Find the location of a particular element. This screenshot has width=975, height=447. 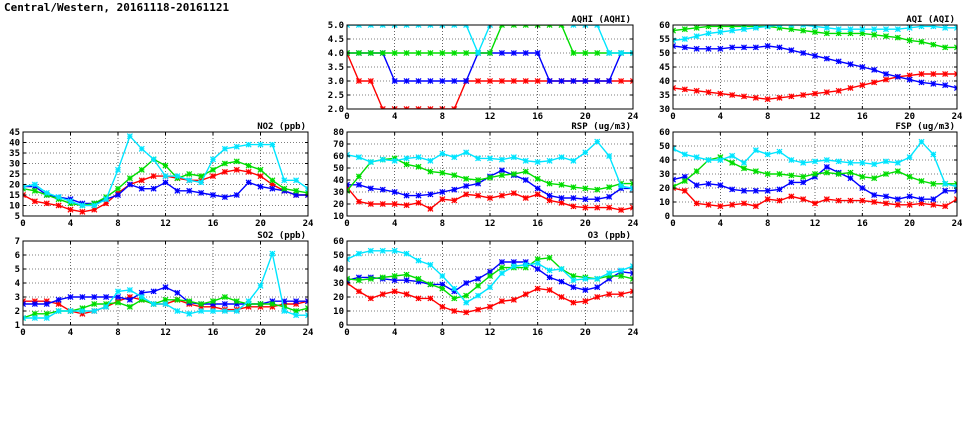

y-tick-label: 45 is located at coordinates (664, 68).